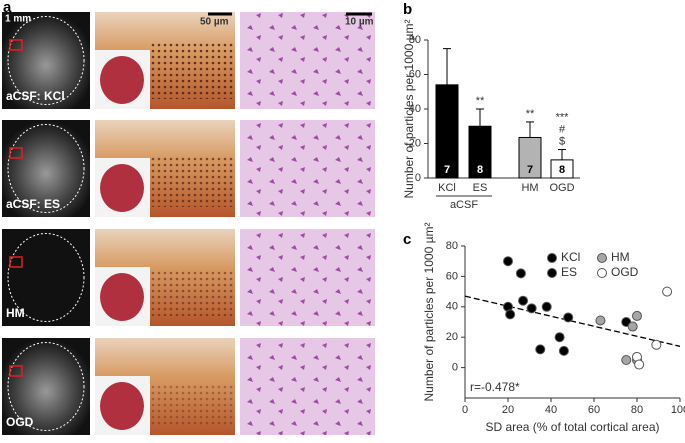 The height and width of the screenshot is (443, 685). Describe the element at coordinates (480, 188) in the screenshot. I see `x-tick-label: ES` at that location.